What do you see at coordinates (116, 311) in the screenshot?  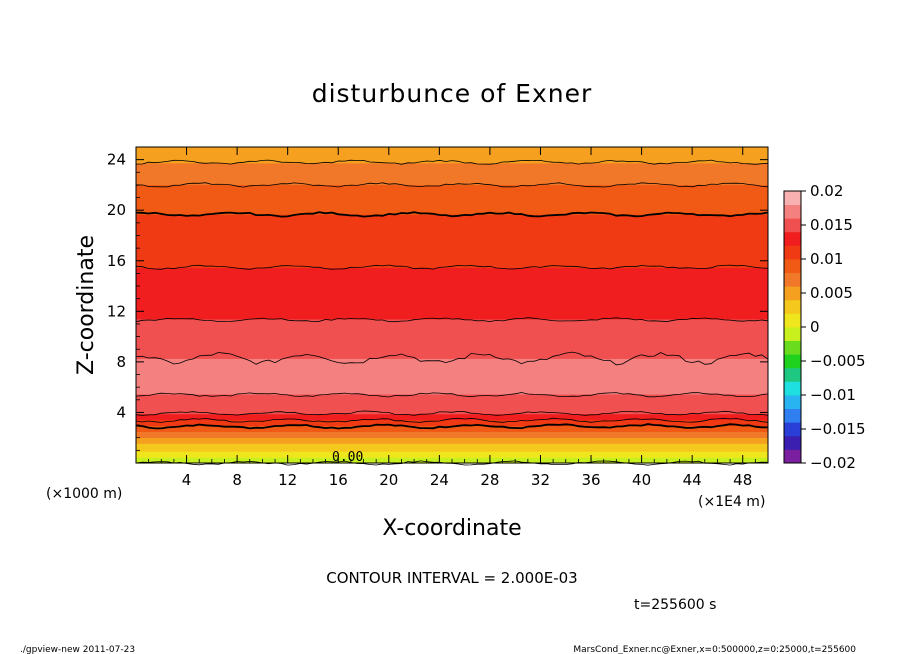 I see `y-tick-label: 12` at bounding box center [116, 311].